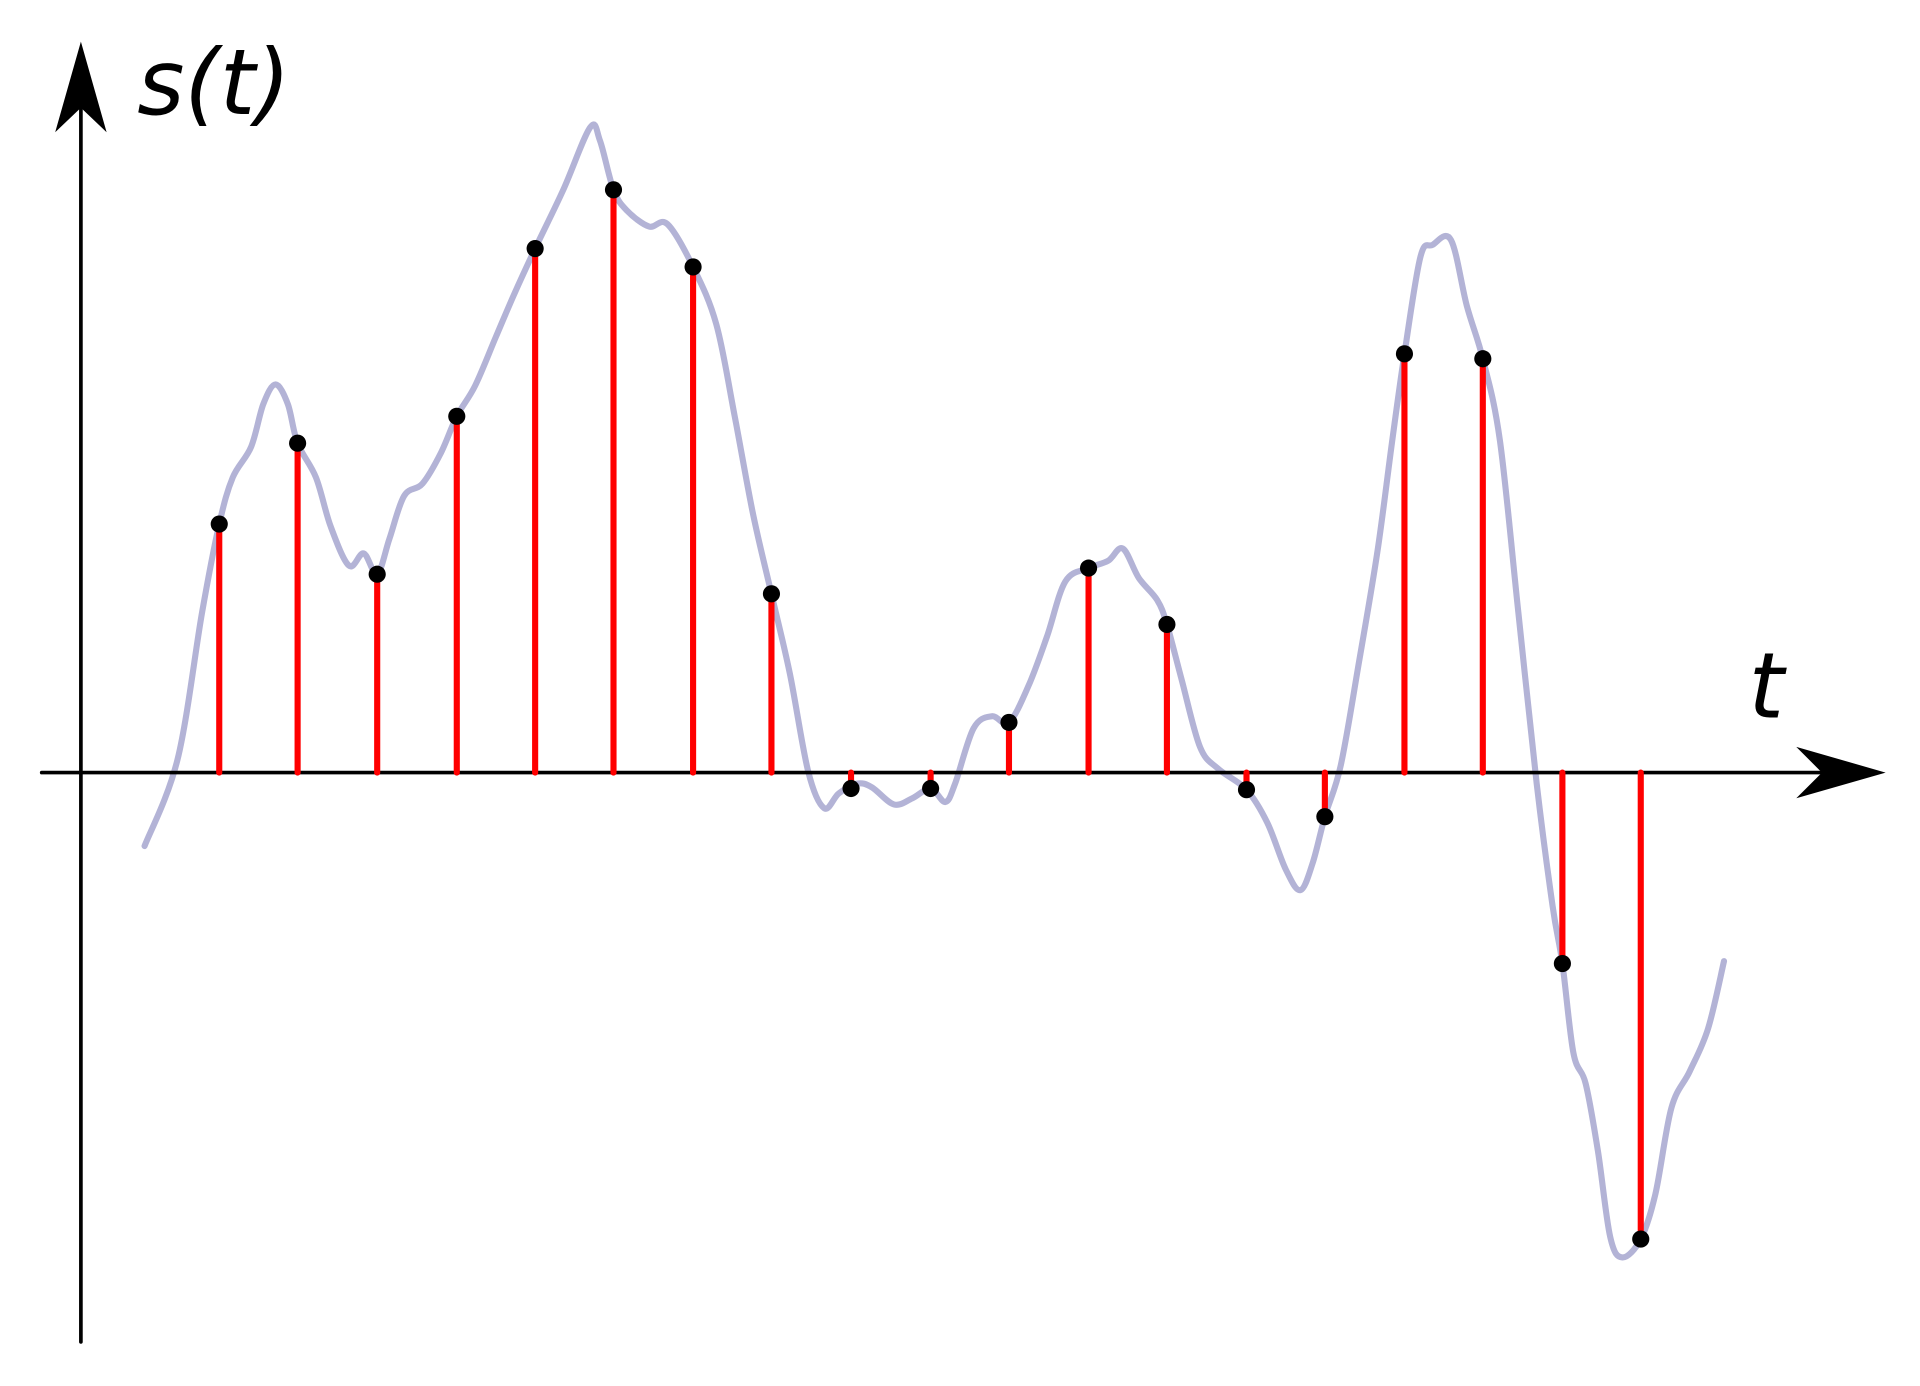 The height and width of the screenshot is (1386, 1920). Describe the element at coordinates (1768, 686) in the screenshot. I see `x-axis-label: t` at that location.